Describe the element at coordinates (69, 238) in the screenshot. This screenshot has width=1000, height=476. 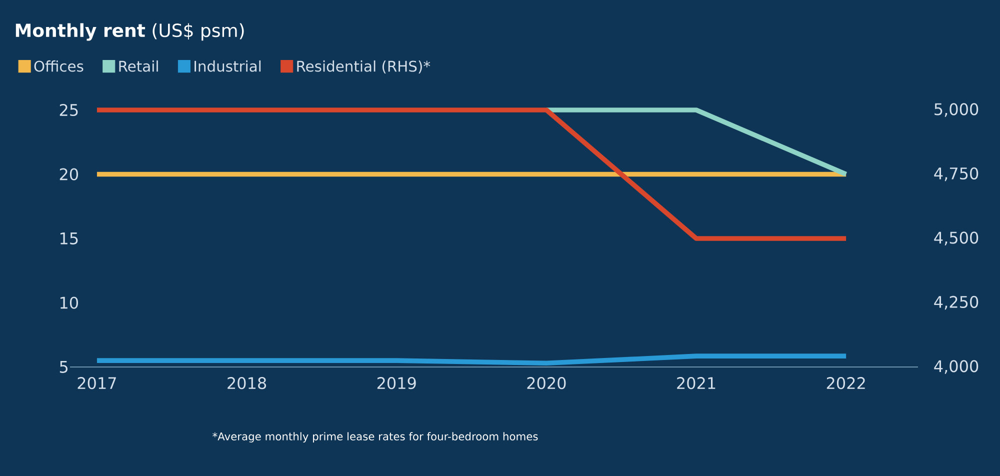
I see `y-tick-label: 15` at that location.